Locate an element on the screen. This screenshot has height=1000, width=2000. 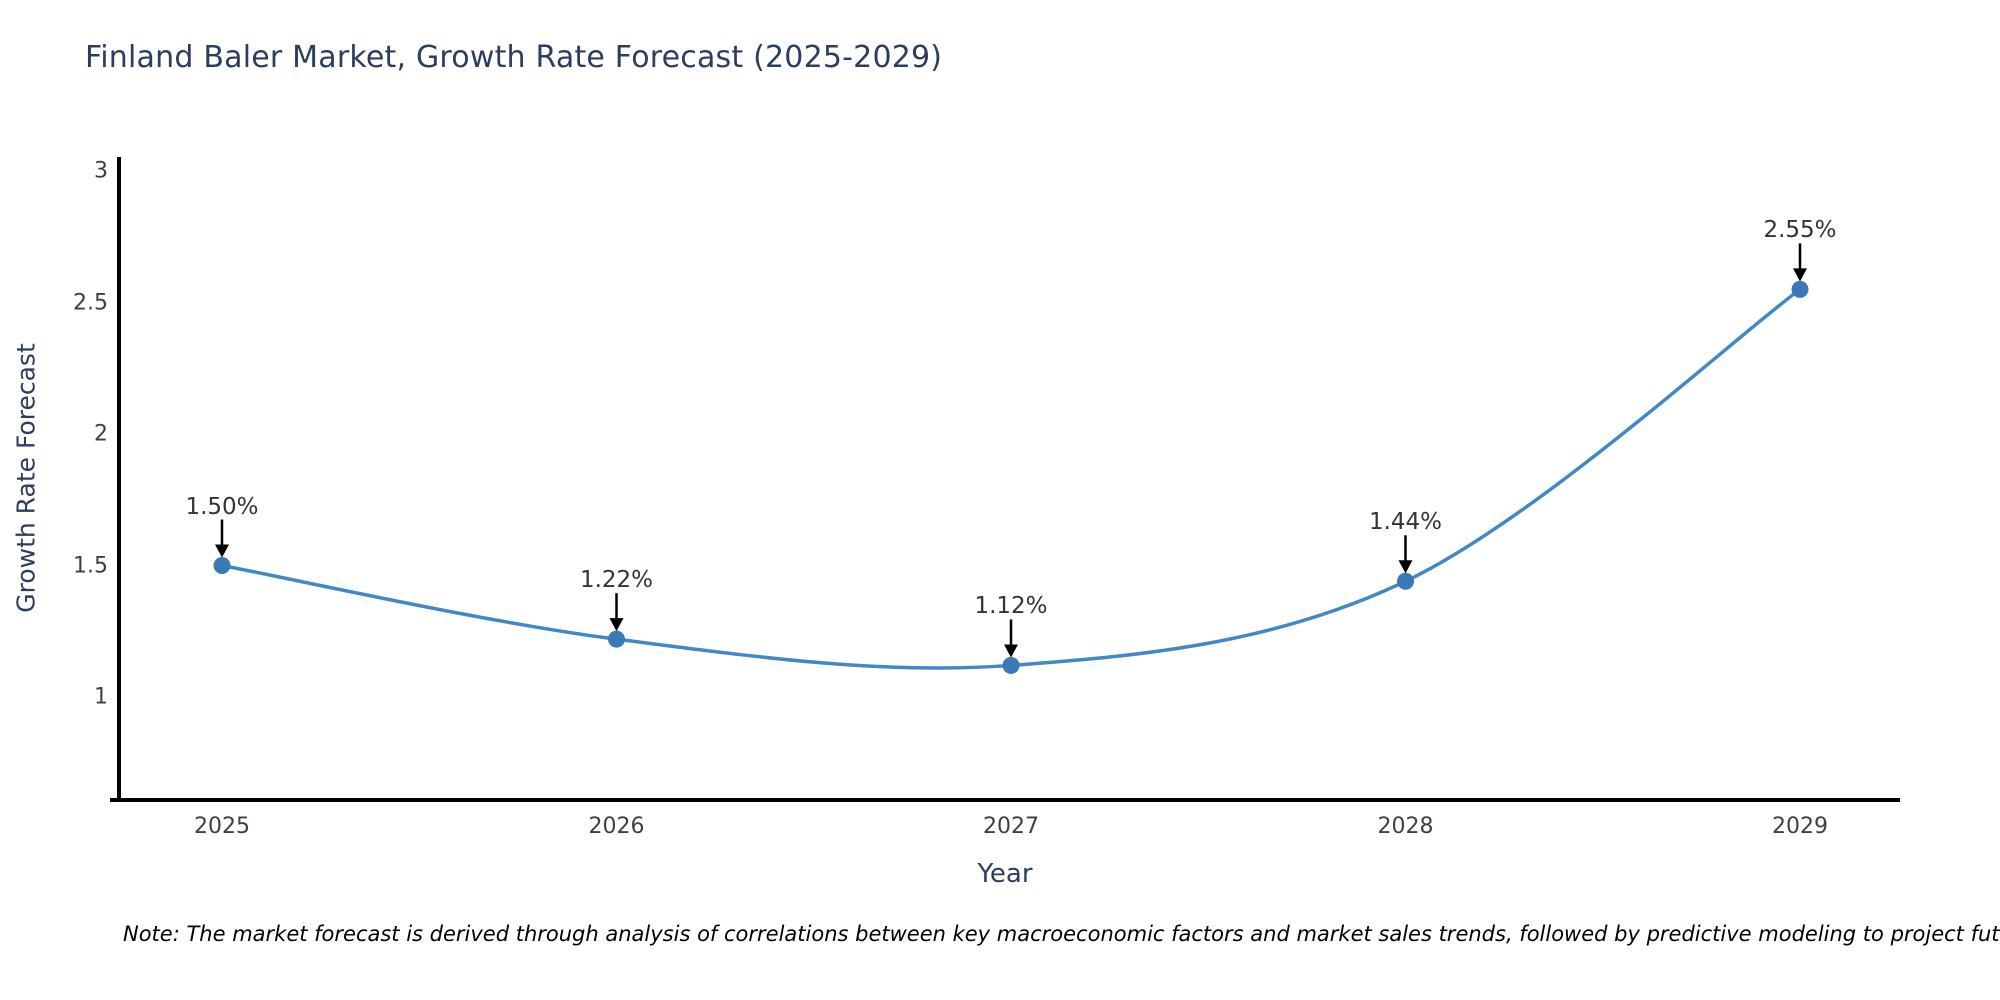
data-point-label: 1.50% is located at coordinates (222, 506).